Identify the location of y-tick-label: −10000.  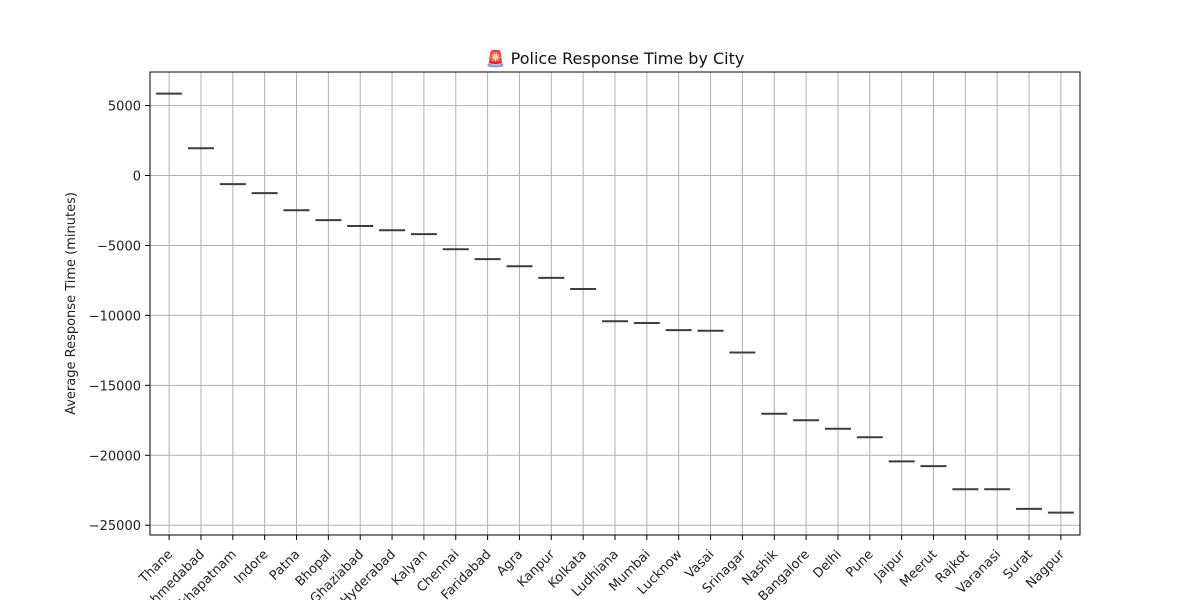
(115, 316).